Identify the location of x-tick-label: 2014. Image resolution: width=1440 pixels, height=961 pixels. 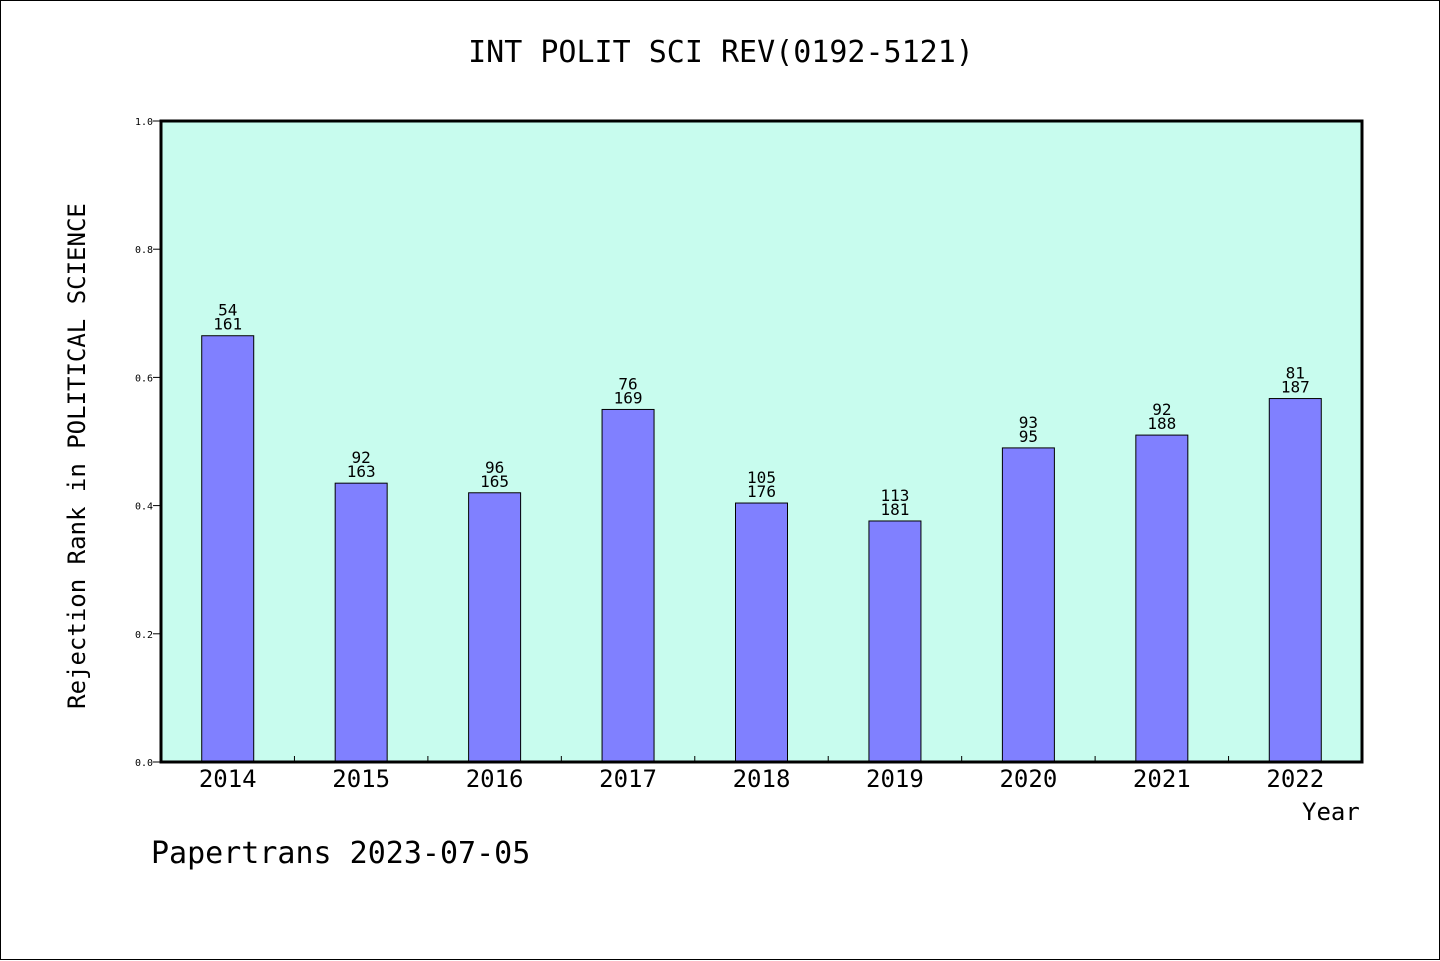
(228, 779).